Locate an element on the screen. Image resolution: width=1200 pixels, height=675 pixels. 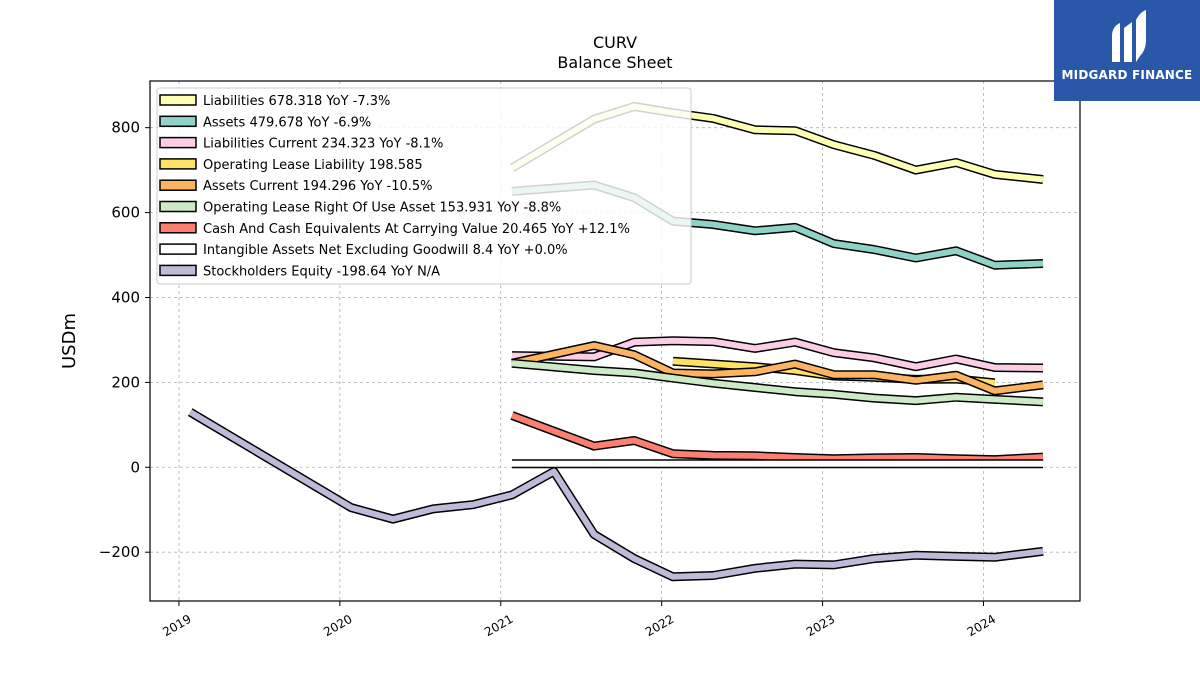
x-tick-label: 2019 is located at coordinates (176, 625).